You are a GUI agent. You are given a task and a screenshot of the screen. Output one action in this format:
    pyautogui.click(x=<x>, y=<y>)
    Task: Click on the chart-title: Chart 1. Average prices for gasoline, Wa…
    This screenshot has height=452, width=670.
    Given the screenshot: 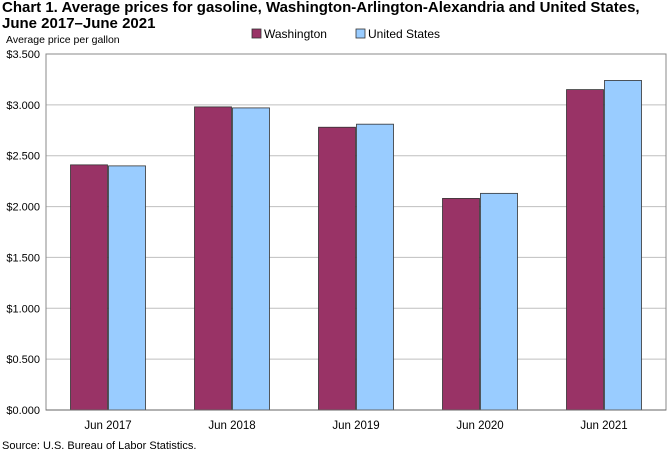 What is the action you would take?
    pyautogui.click(x=321, y=16)
    